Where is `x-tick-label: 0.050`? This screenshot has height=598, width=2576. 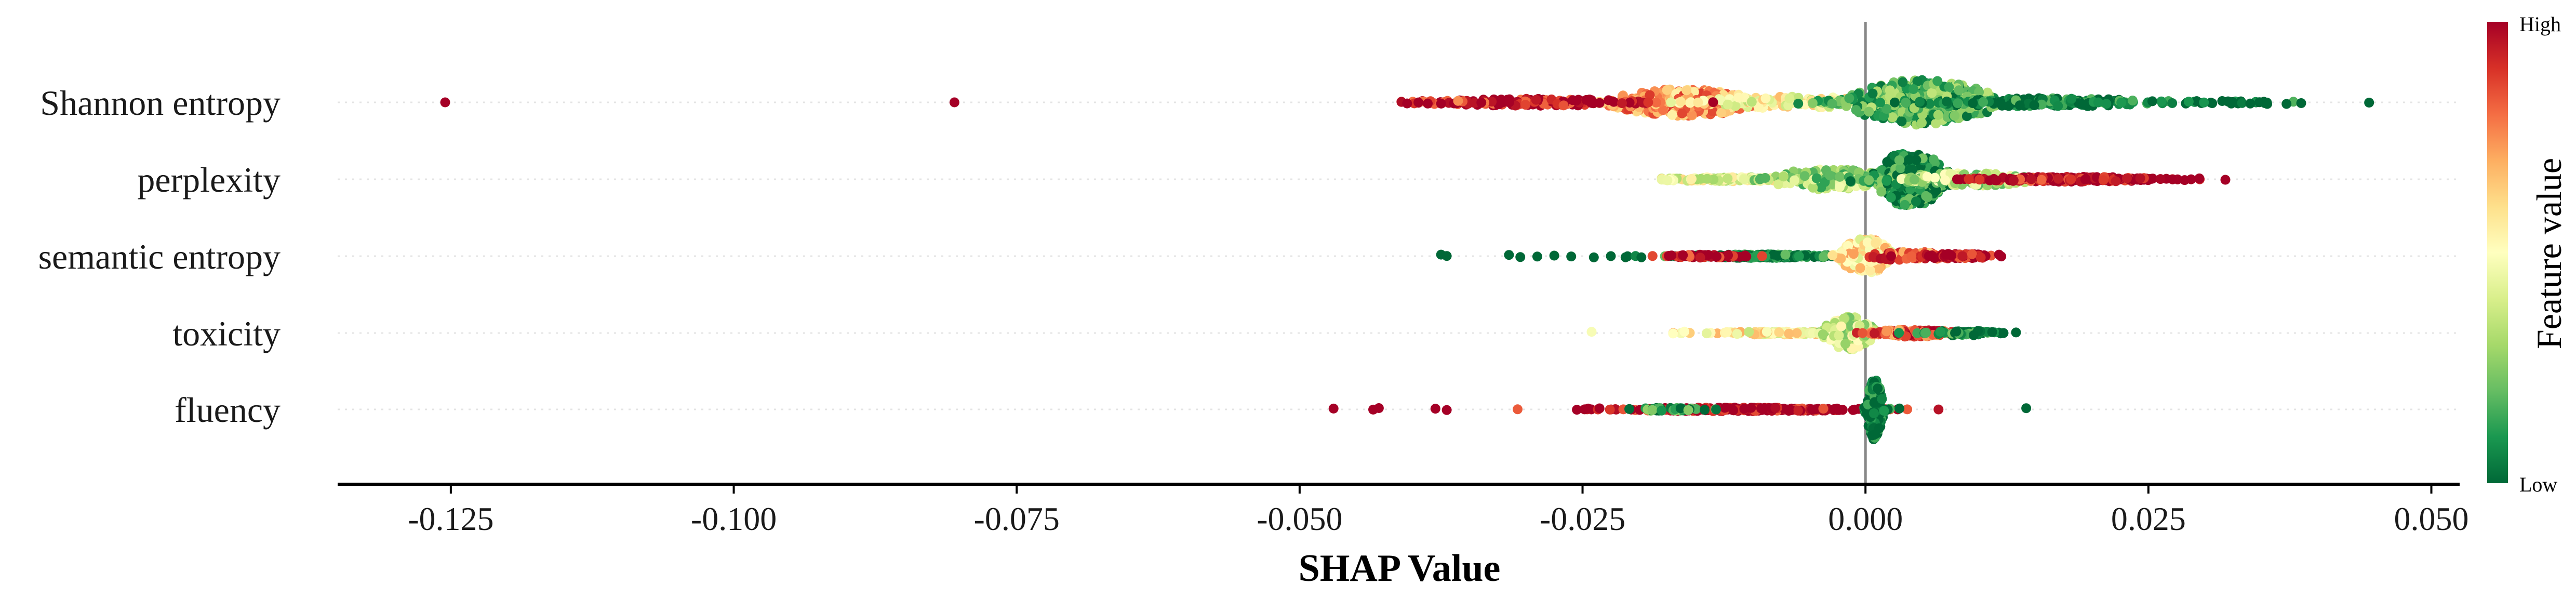
x-tick-label: 0.050 is located at coordinates (2431, 518).